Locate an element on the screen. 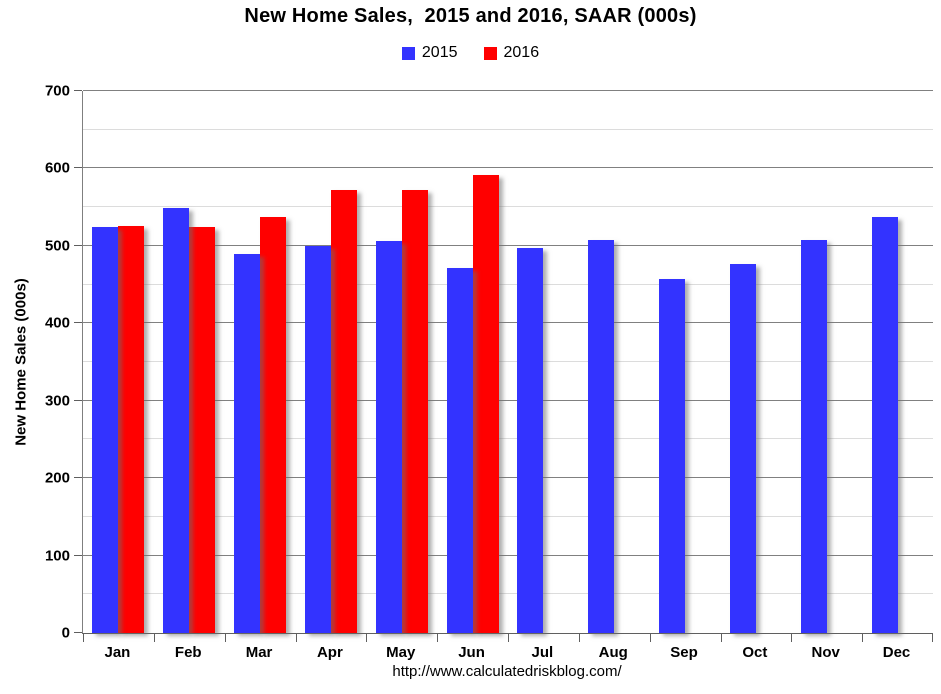 The width and height of the screenshot is (941, 694). bar-group-Feb is located at coordinates (189, 362).